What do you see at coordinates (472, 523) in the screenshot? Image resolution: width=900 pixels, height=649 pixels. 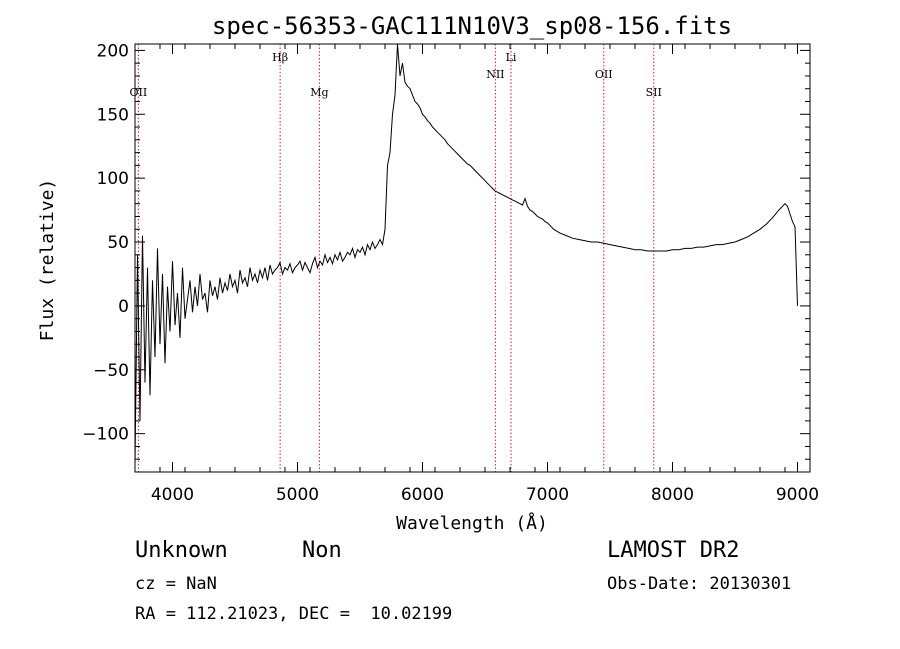 I see `x-axis-label: Wavelength (Å)` at bounding box center [472, 523].